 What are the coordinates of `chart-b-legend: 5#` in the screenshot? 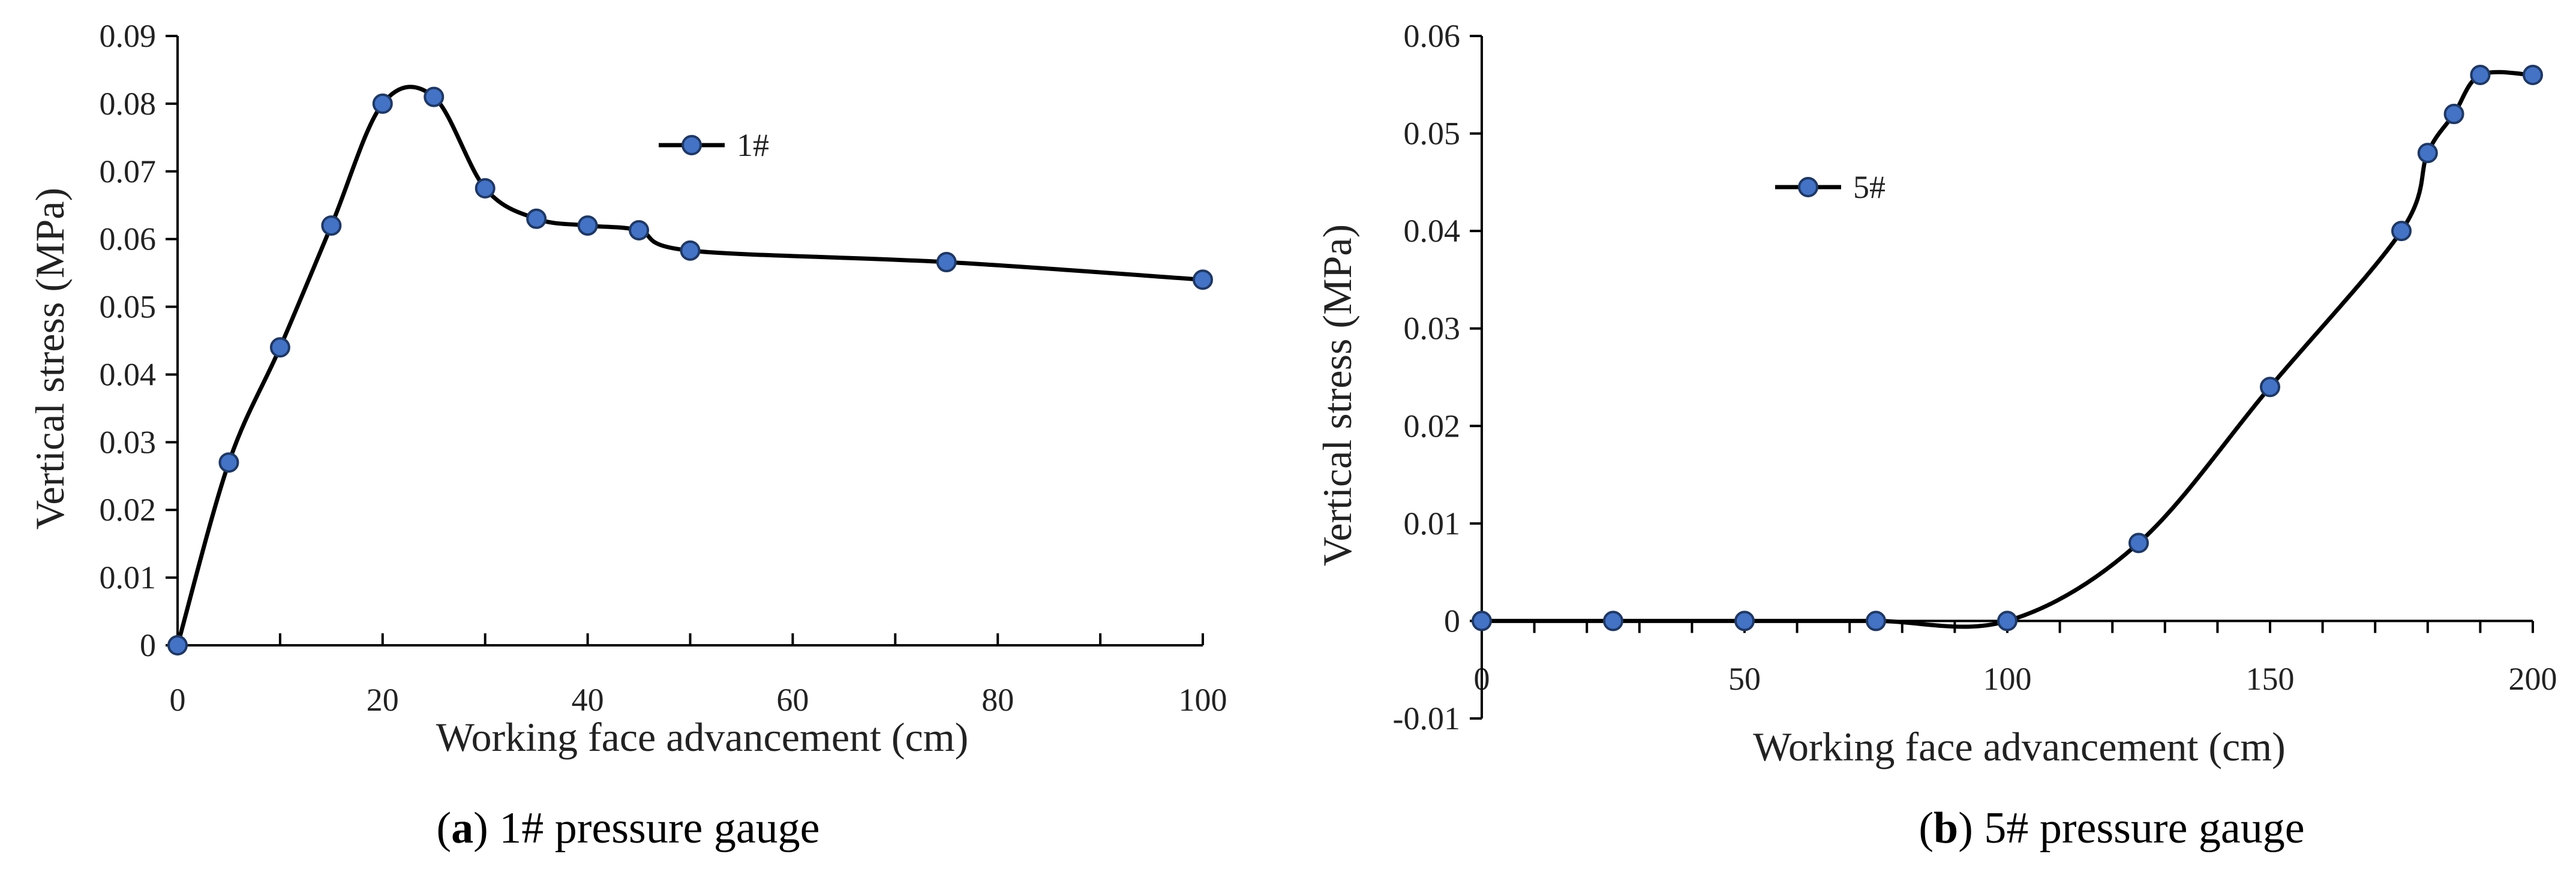 It's located at (1831, 187).